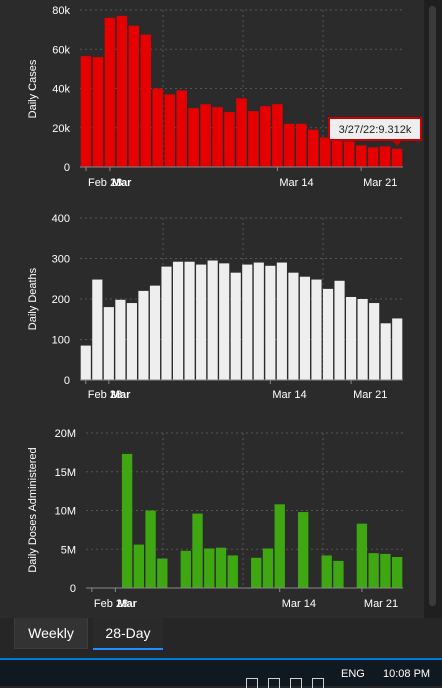 The image size is (442, 688). I want to click on tooltip-pointer, so click(397, 143).